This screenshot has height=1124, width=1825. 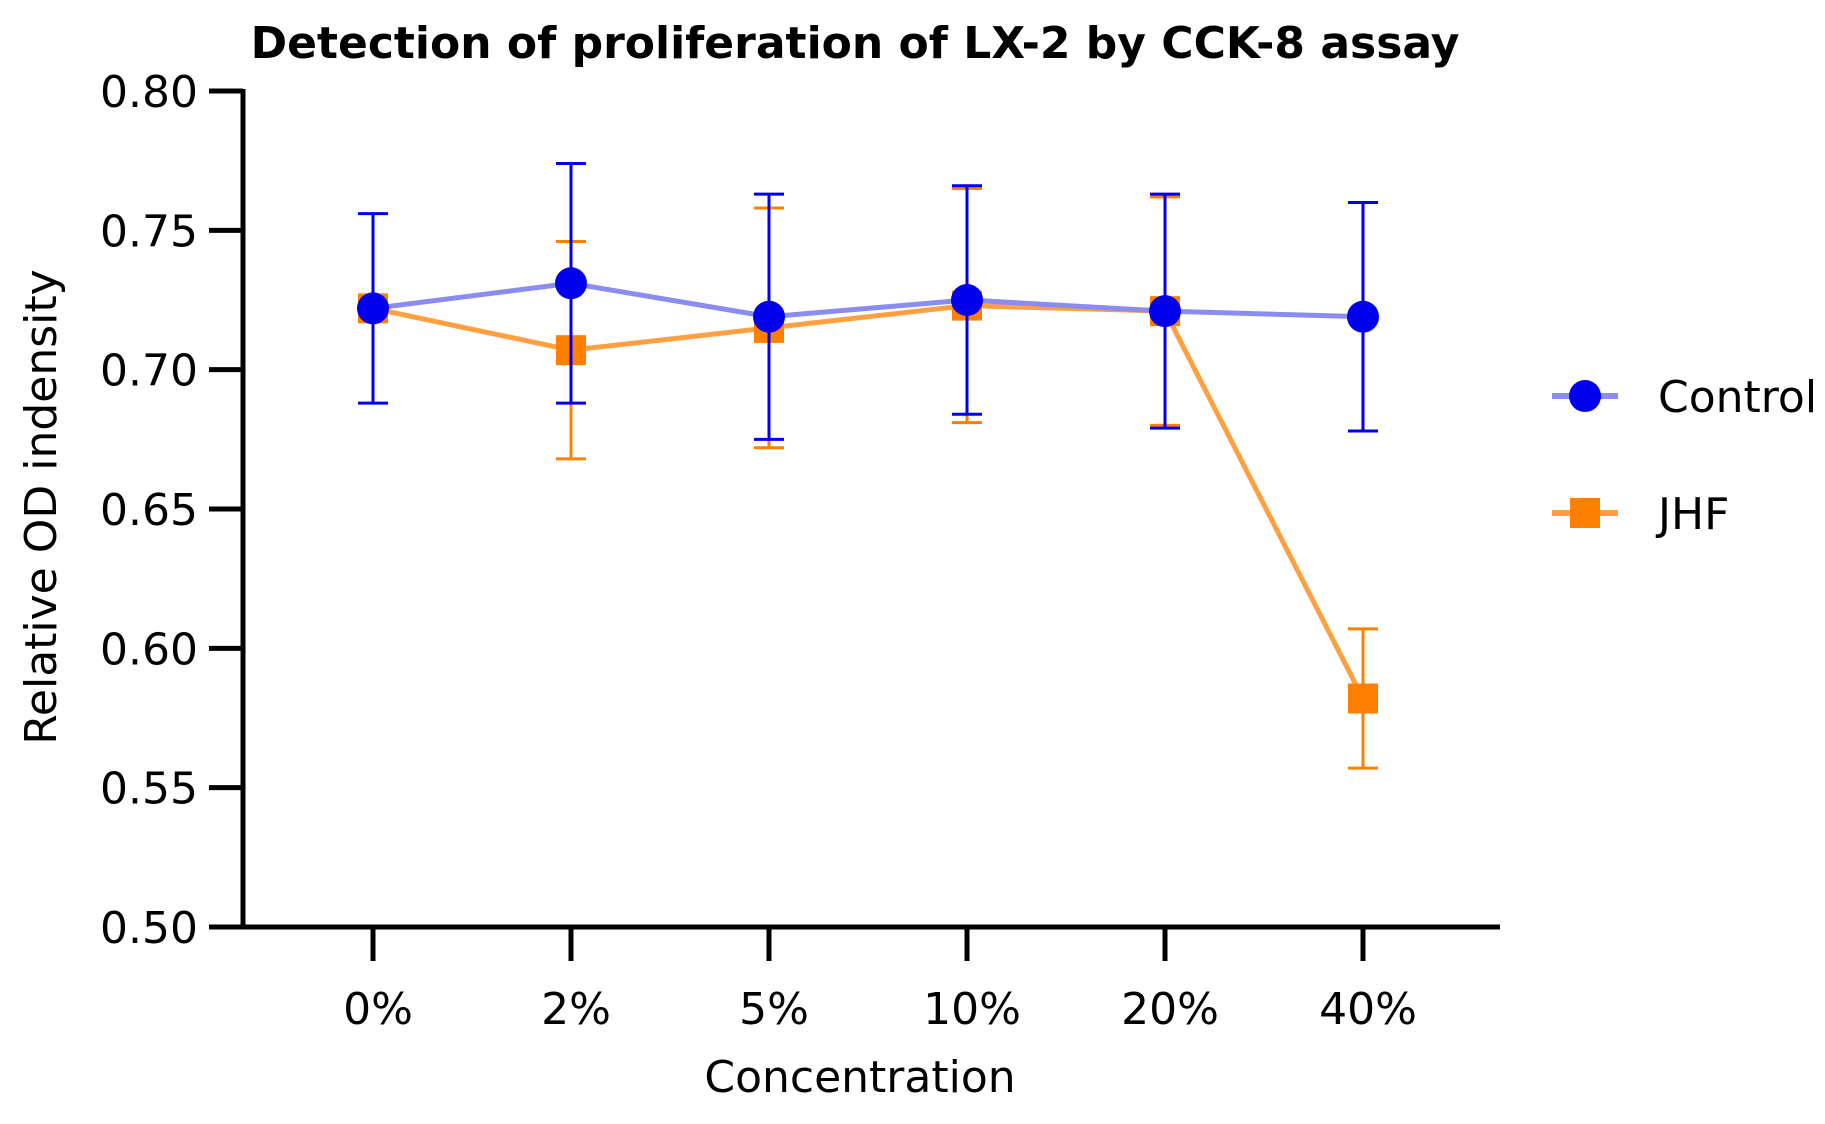 I want to click on x-tick-label: 40%, so click(x=1368, y=1009).